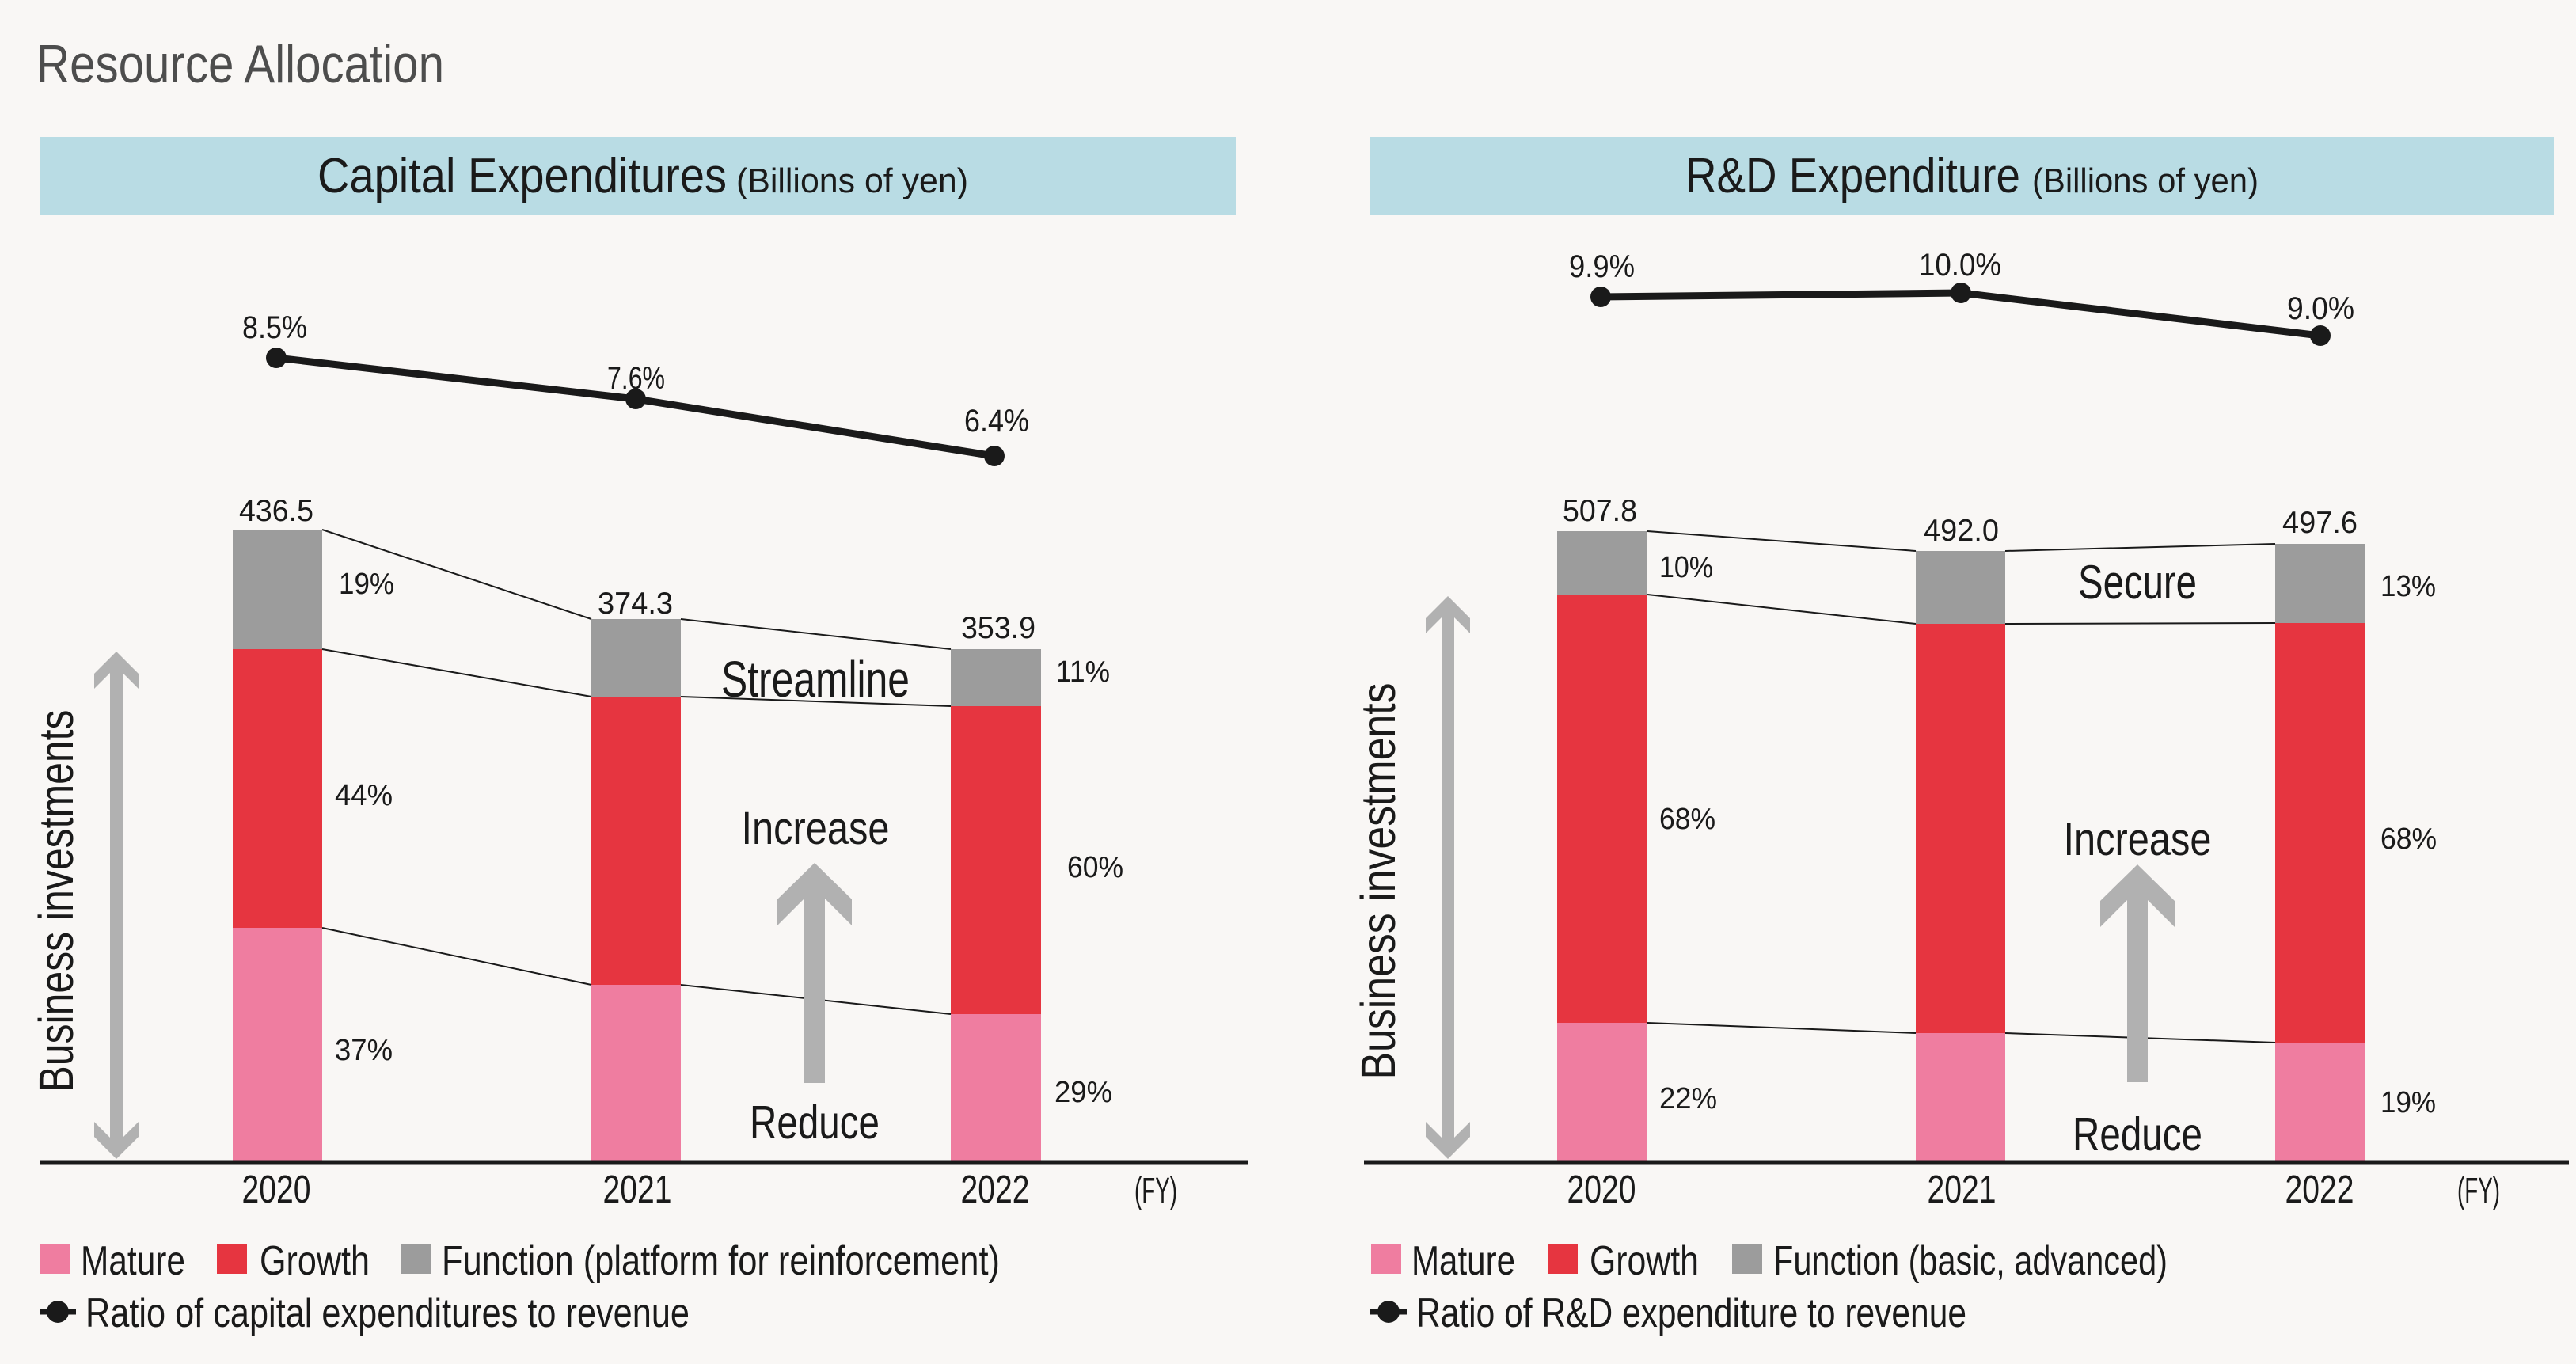 The height and width of the screenshot is (1364, 2576). What do you see at coordinates (2137, 582) in the screenshot?
I see `svg-text: Secure` at bounding box center [2137, 582].